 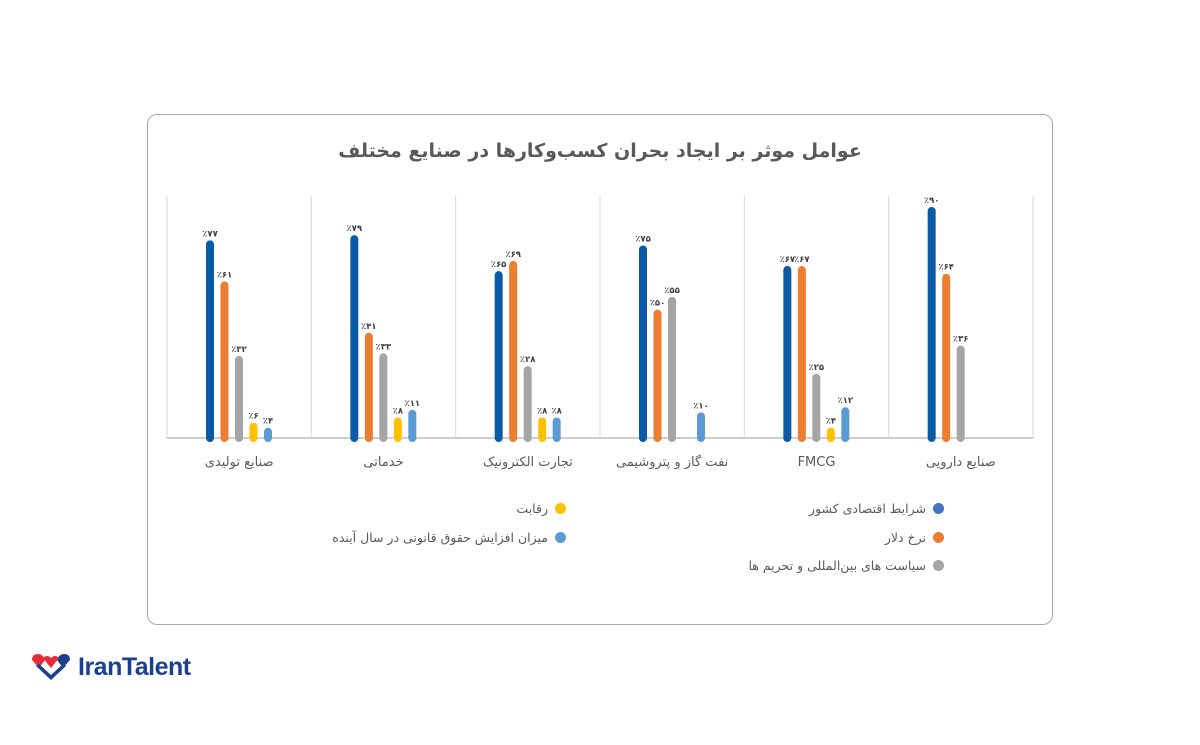 What do you see at coordinates (932, 201) in the screenshot?
I see `data-label: ٪۹۰` at bounding box center [932, 201].